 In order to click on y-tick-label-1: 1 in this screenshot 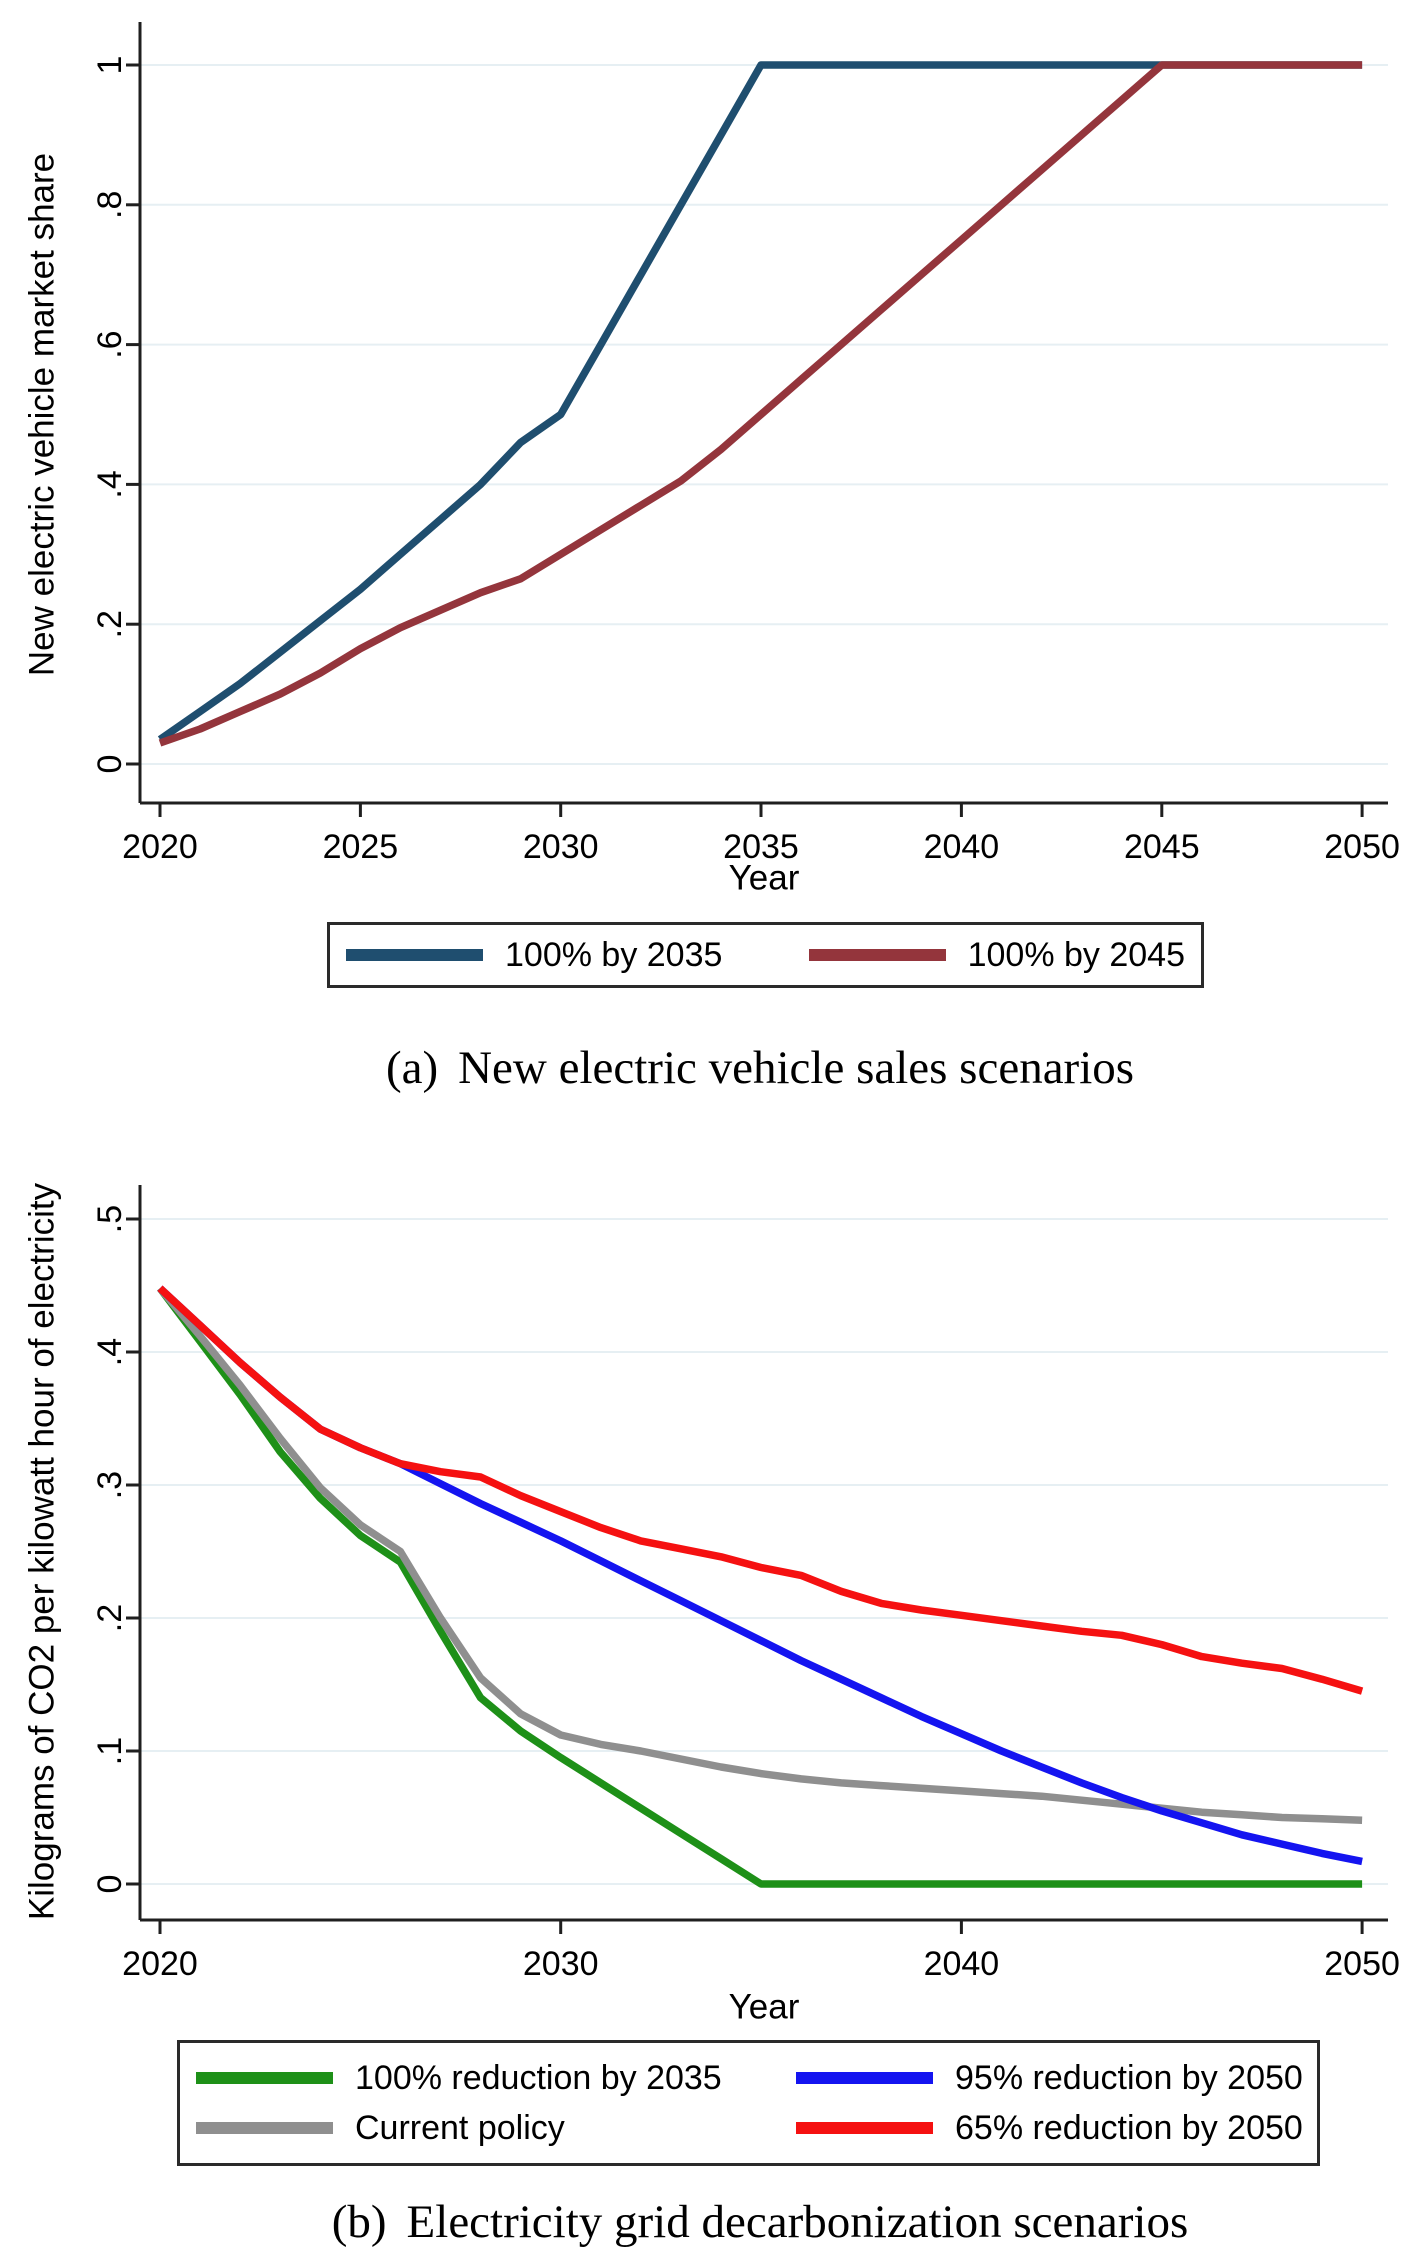, I will do `click(110, 65)`.